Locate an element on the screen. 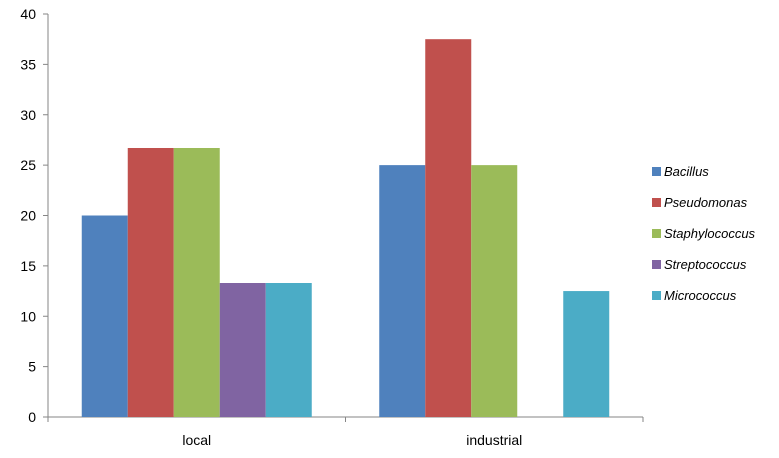 This screenshot has height=458, width=779. bar-staphylococcus-local is located at coordinates (196, 282).